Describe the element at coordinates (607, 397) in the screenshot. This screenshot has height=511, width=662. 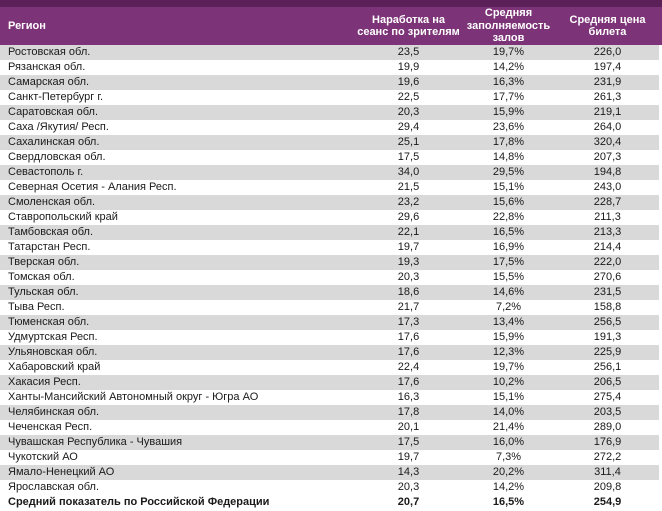
I see `ticket-price-cell: 275,4` at that location.